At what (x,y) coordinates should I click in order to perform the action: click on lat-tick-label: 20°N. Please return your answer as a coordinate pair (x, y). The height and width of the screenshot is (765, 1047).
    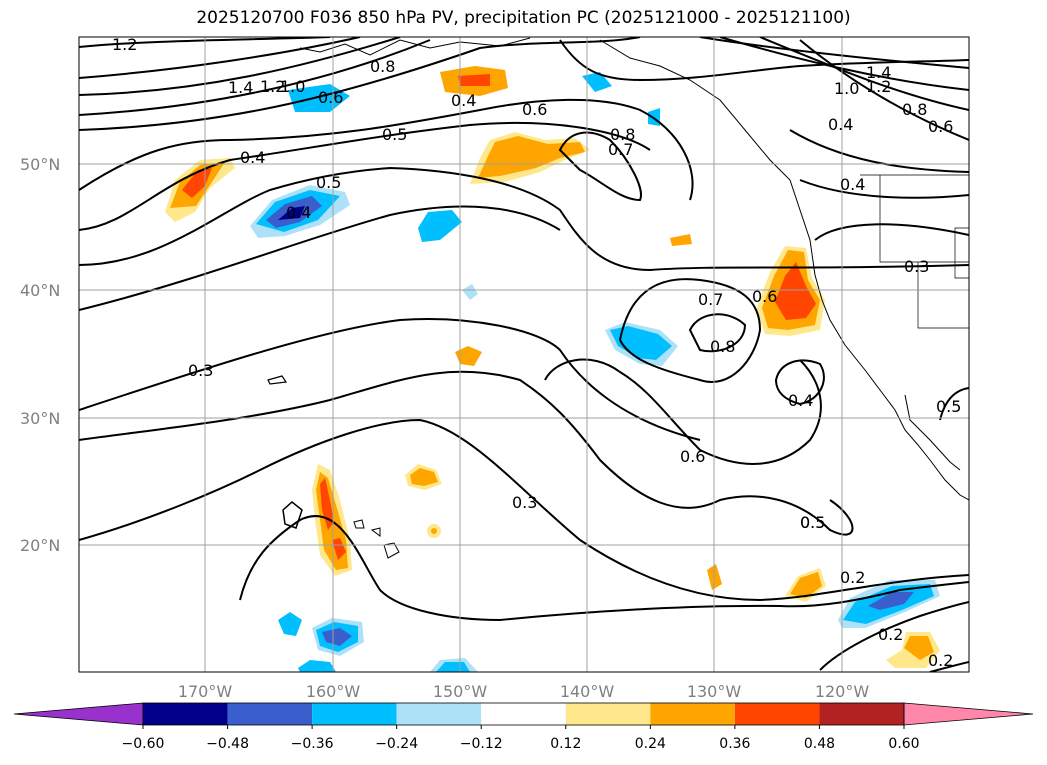
    Looking at the image, I should click on (40, 545).